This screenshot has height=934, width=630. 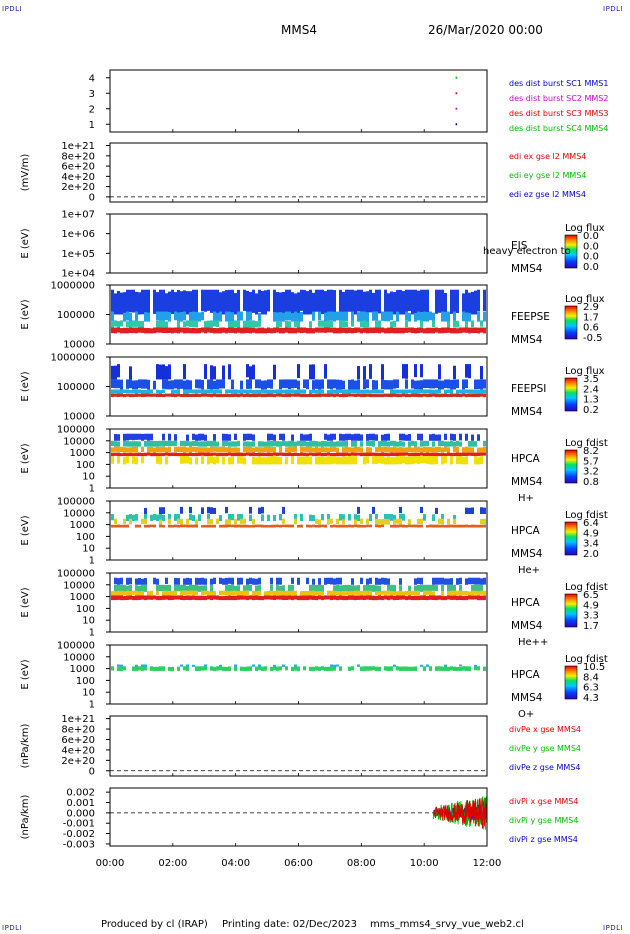 I want to click on y-axis-label: (nPa/km), so click(x=25, y=817).